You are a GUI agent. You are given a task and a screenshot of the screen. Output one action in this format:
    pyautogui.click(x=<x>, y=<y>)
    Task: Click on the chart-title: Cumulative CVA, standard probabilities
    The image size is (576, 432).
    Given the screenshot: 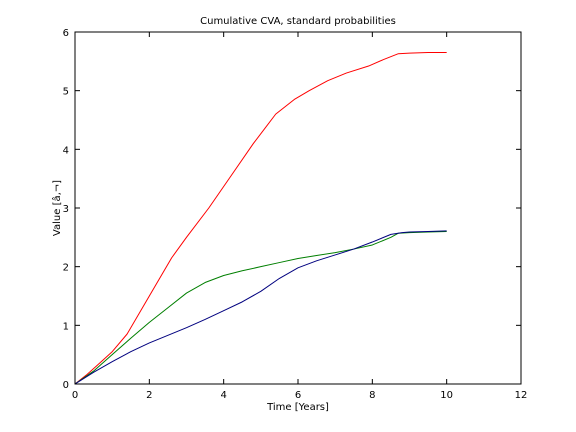 What is the action you would take?
    pyautogui.click(x=298, y=21)
    